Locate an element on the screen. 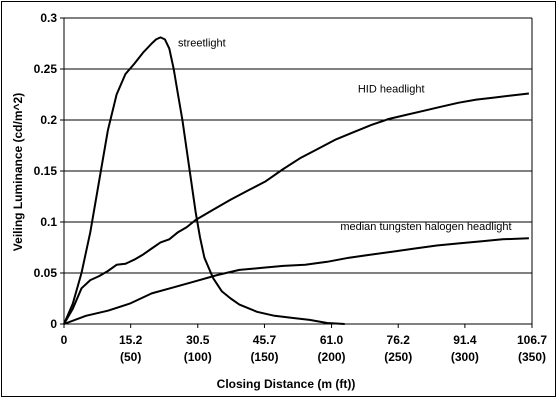 The width and height of the screenshot is (559, 403). series-label-median-tungsten-halogen-headlight: median tungsten halogen headlight is located at coordinates (425, 227).